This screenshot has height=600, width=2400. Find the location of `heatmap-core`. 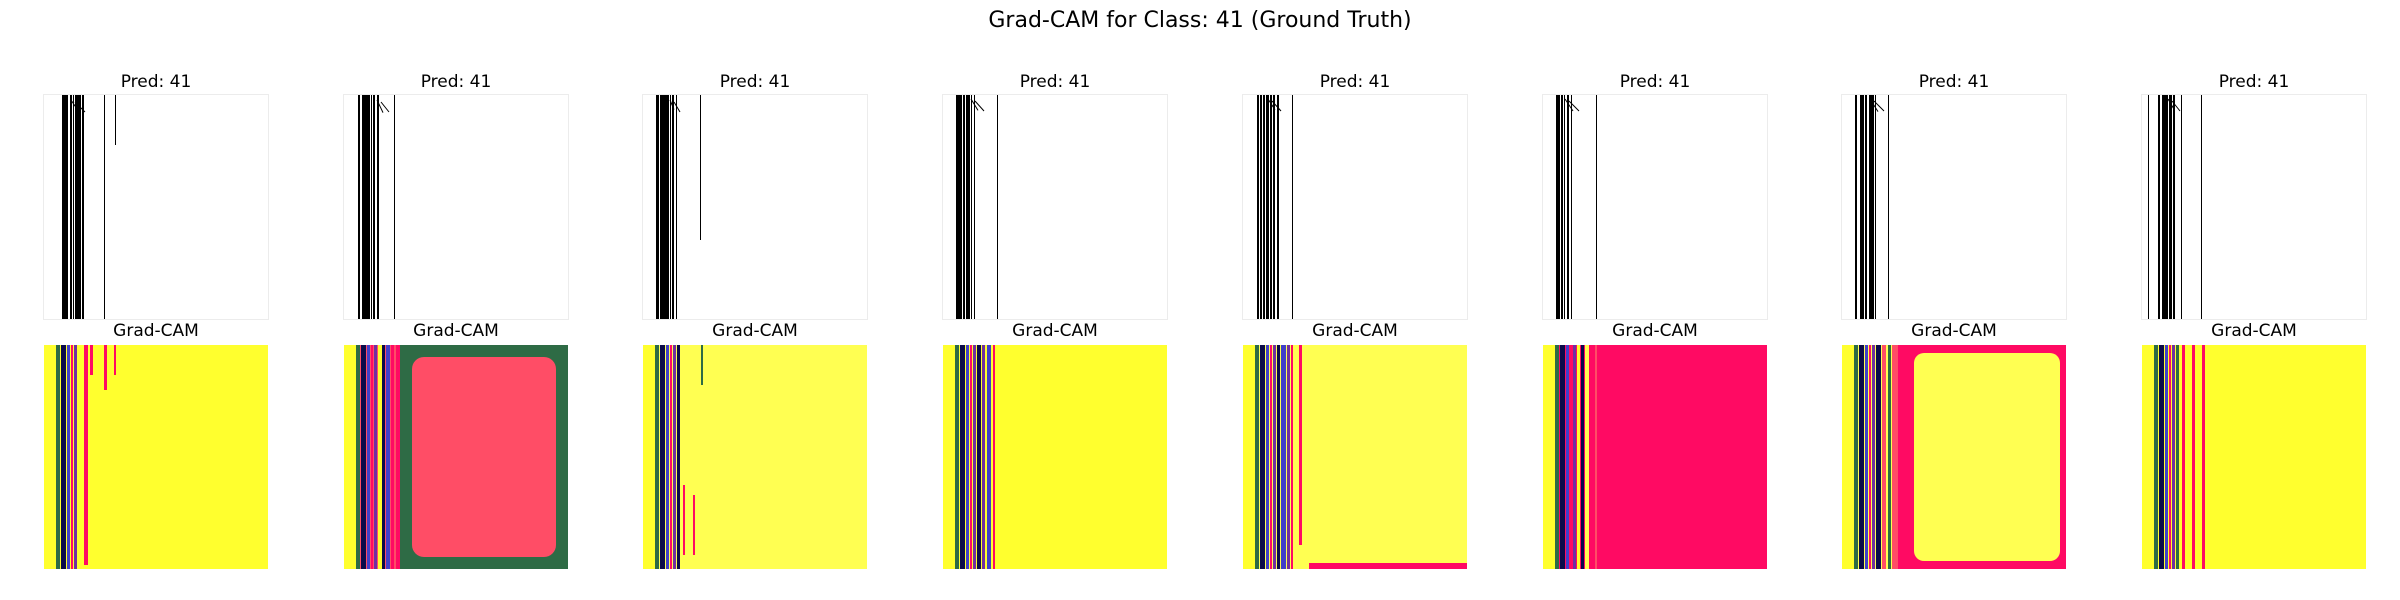

heatmap-core is located at coordinates (1987, 457).